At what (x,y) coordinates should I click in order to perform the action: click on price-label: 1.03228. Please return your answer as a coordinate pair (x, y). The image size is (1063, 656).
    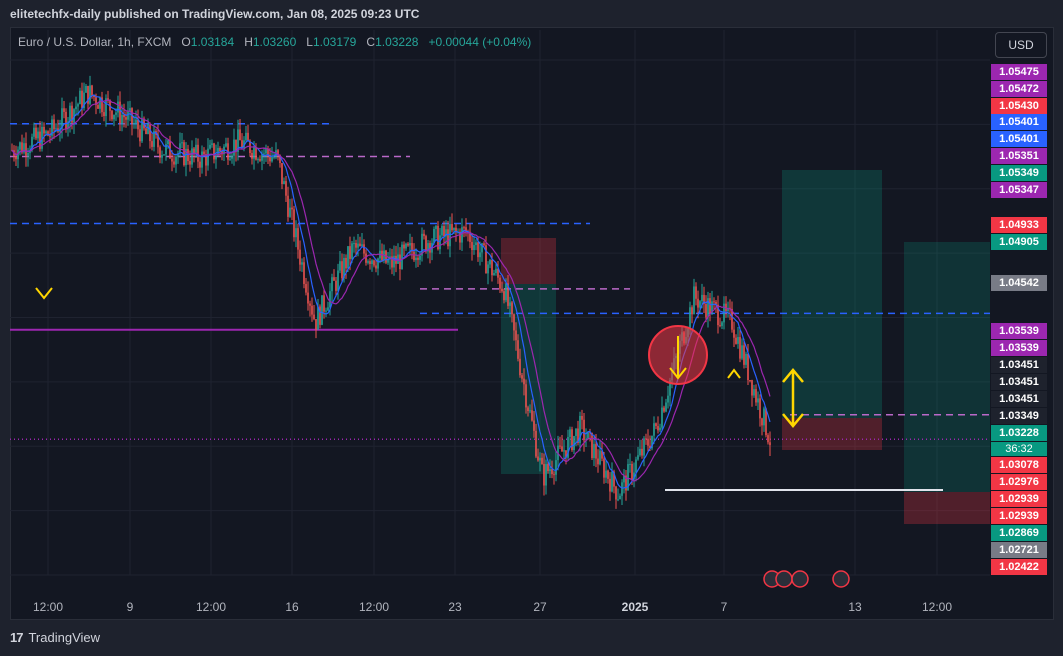
    Looking at the image, I should click on (1019, 433).